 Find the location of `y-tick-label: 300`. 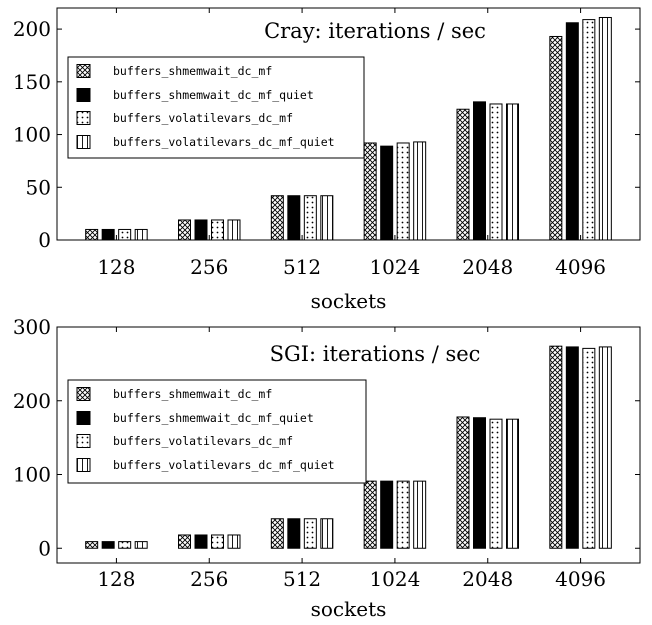

y-tick-label: 300 is located at coordinates (32, 327).